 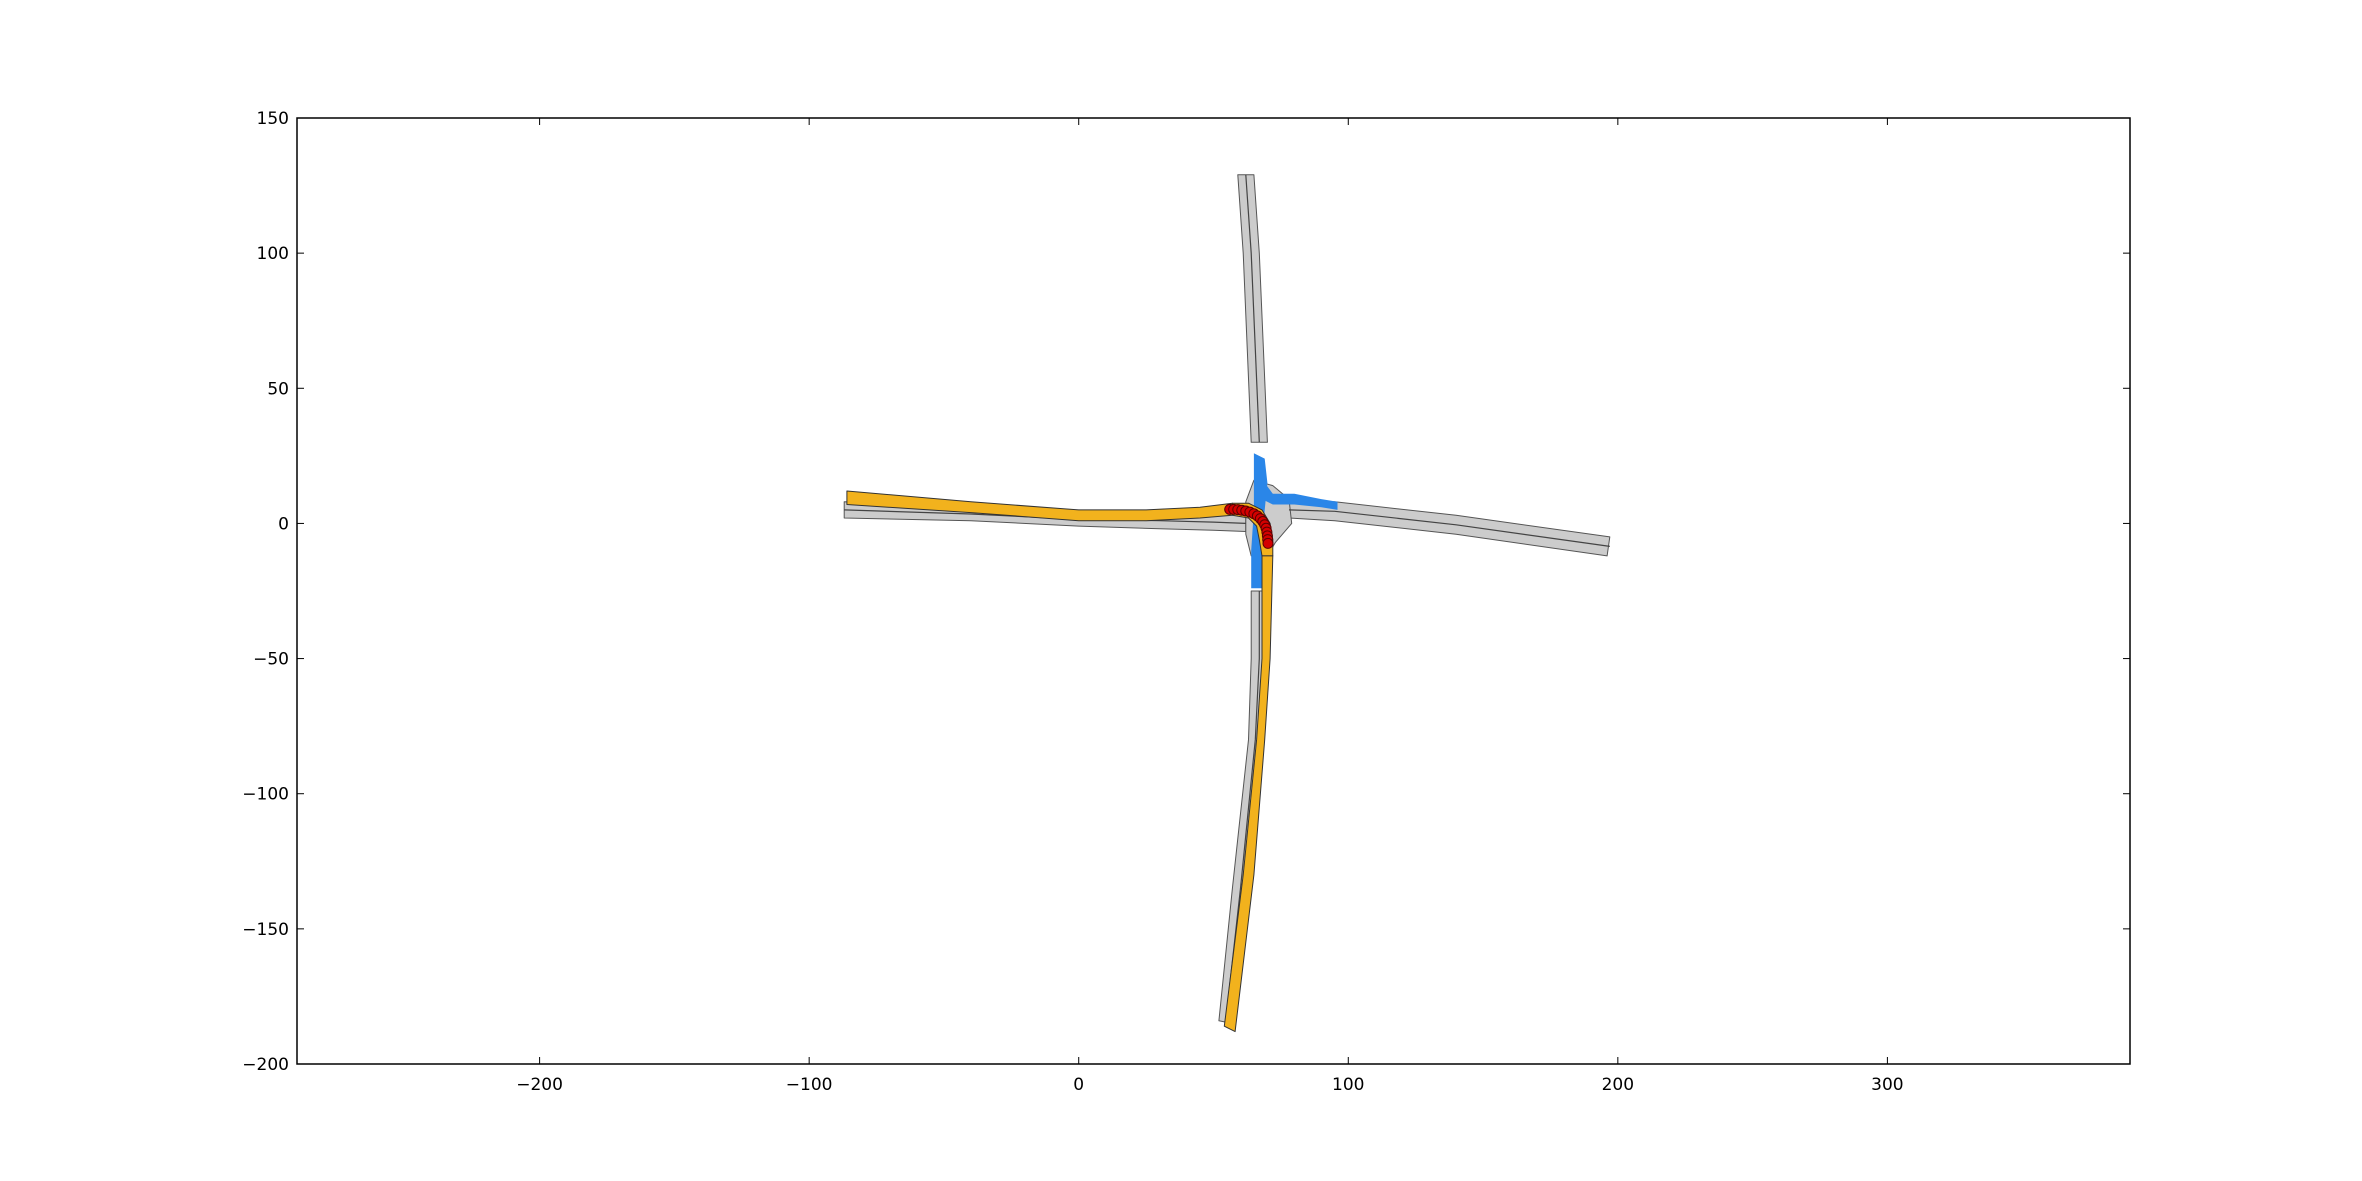 I want to click on road-east-arm, so click(x=1449, y=529).